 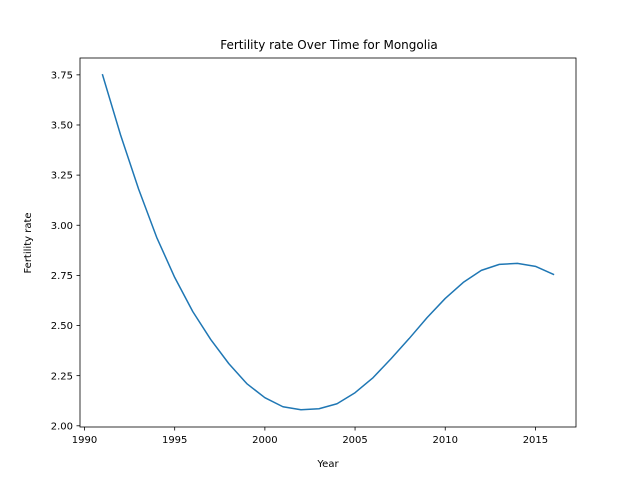 I want to click on y-tick-label: 3.25, so click(x=62, y=176).